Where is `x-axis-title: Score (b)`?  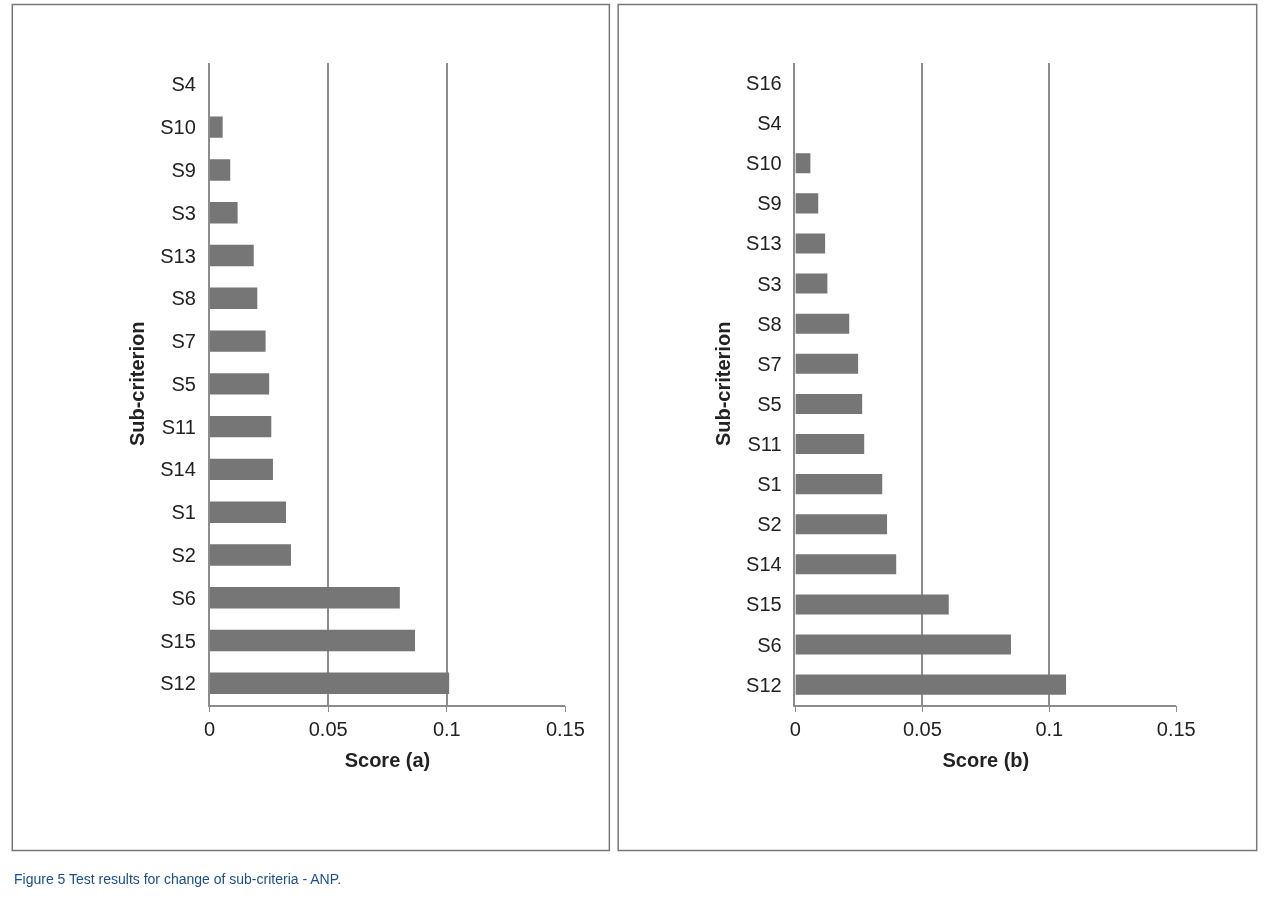 x-axis-title: Score (b) is located at coordinates (986, 760).